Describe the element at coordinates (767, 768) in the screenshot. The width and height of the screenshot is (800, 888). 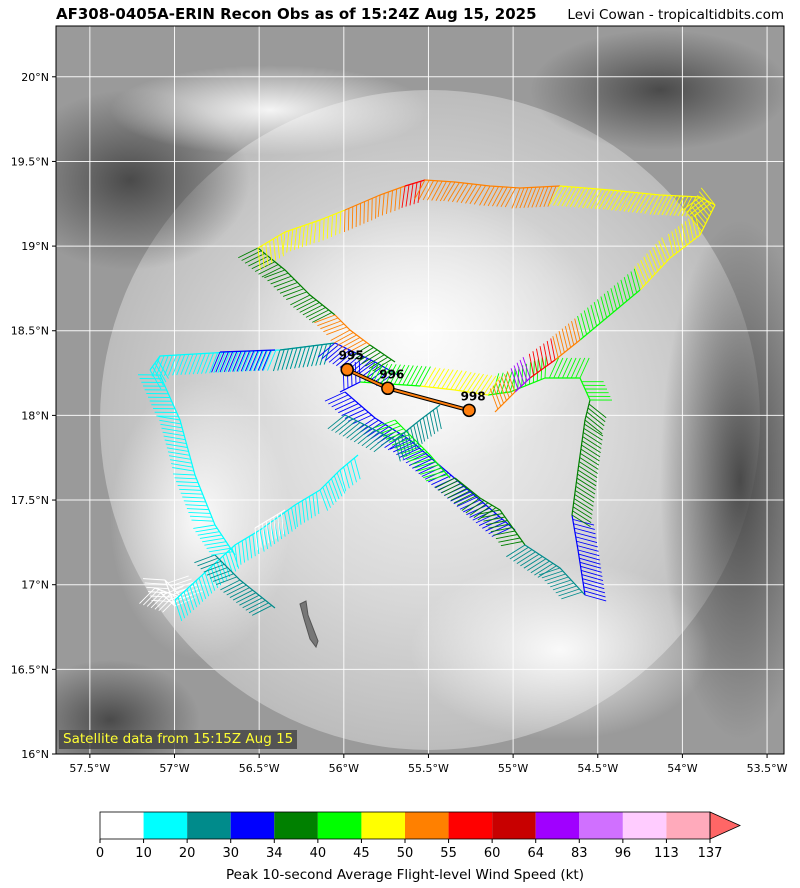
I see `lon-tick-label: 53.5°W` at that location.